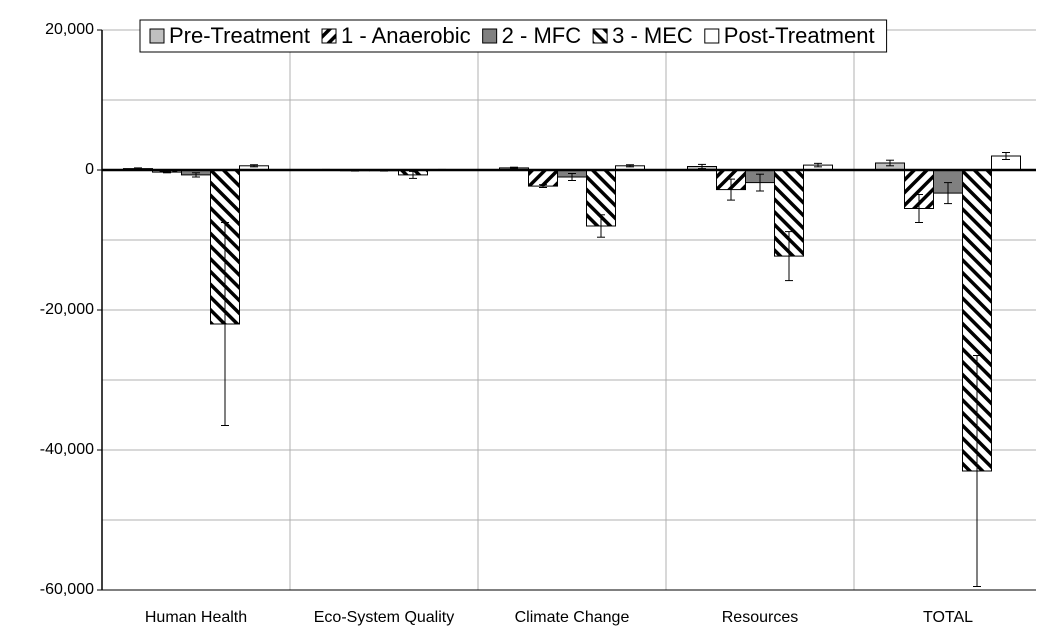 Image resolution: width=1038 pixels, height=639 pixels. I want to click on legend-label: 3 - MEC, so click(652, 35).